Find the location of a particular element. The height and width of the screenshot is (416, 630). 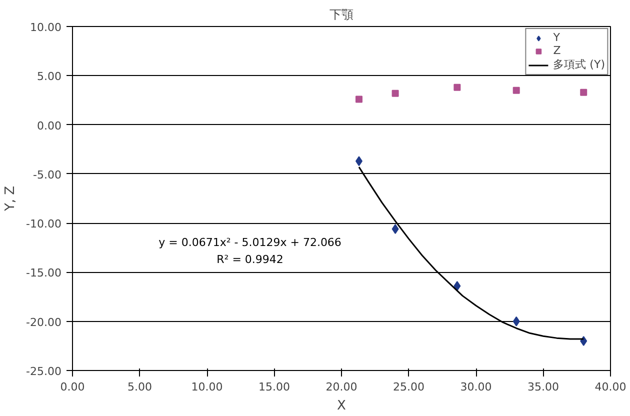

legend-label: 多項式 (Y) is located at coordinates (579, 64).